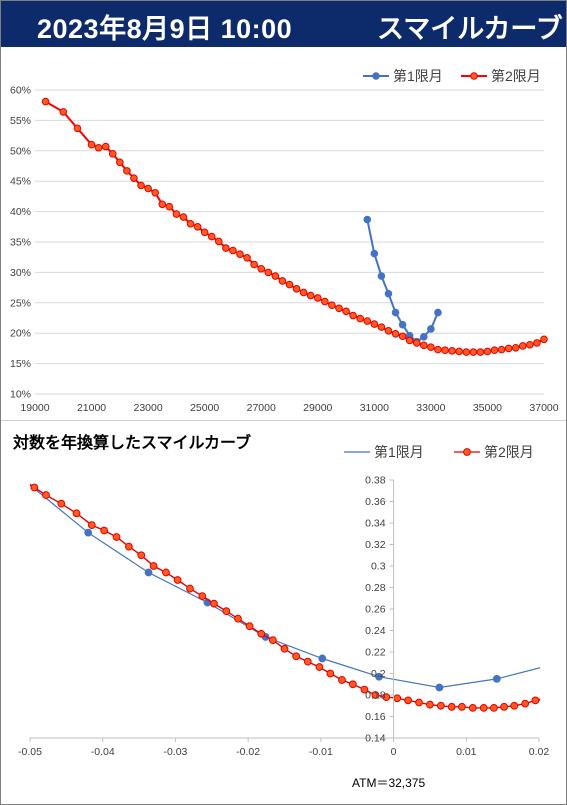 Image resolution: width=567 pixels, height=805 pixels. Describe the element at coordinates (20, 364) in the screenshot. I see `y-tick-label: 15%` at that location.